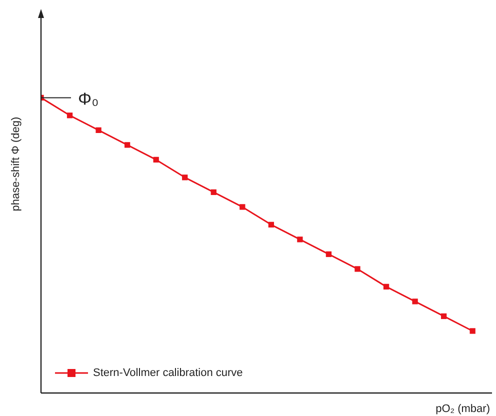  What do you see at coordinates (16, 164) in the screenshot?
I see `y-axis-title: phase-shift Φ (deg)` at bounding box center [16, 164].